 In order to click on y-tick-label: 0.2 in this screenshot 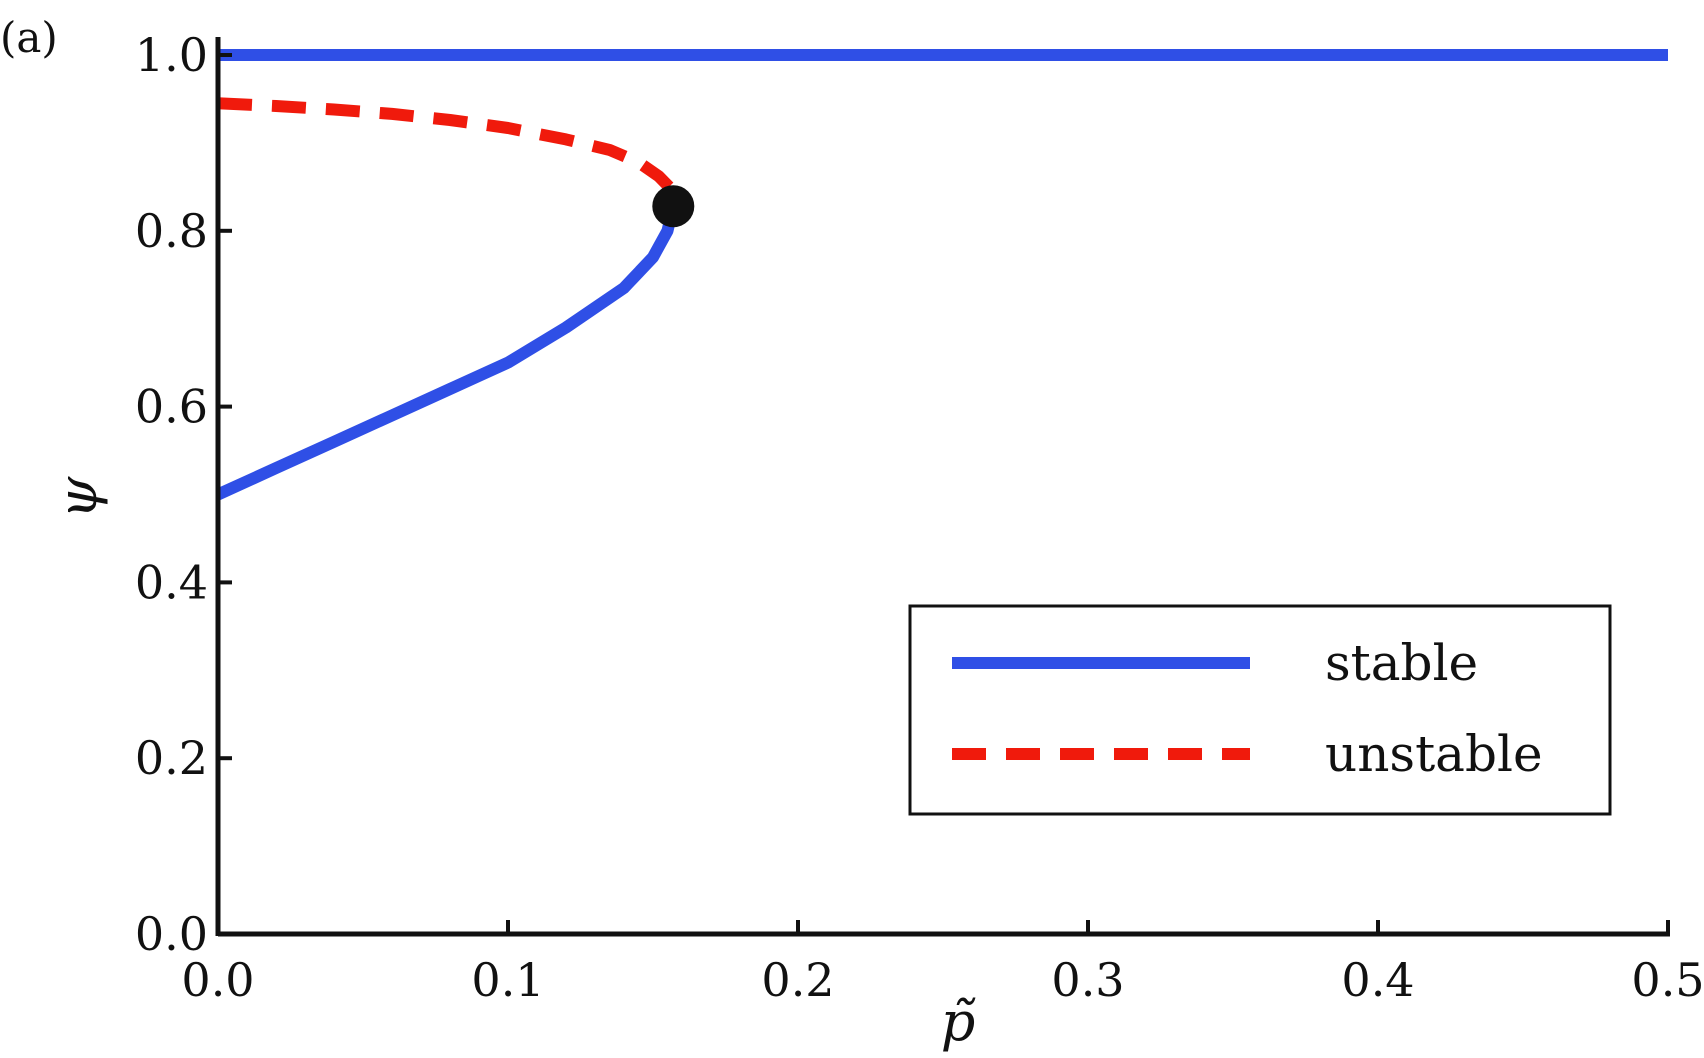, I will do `click(171, 758)`.